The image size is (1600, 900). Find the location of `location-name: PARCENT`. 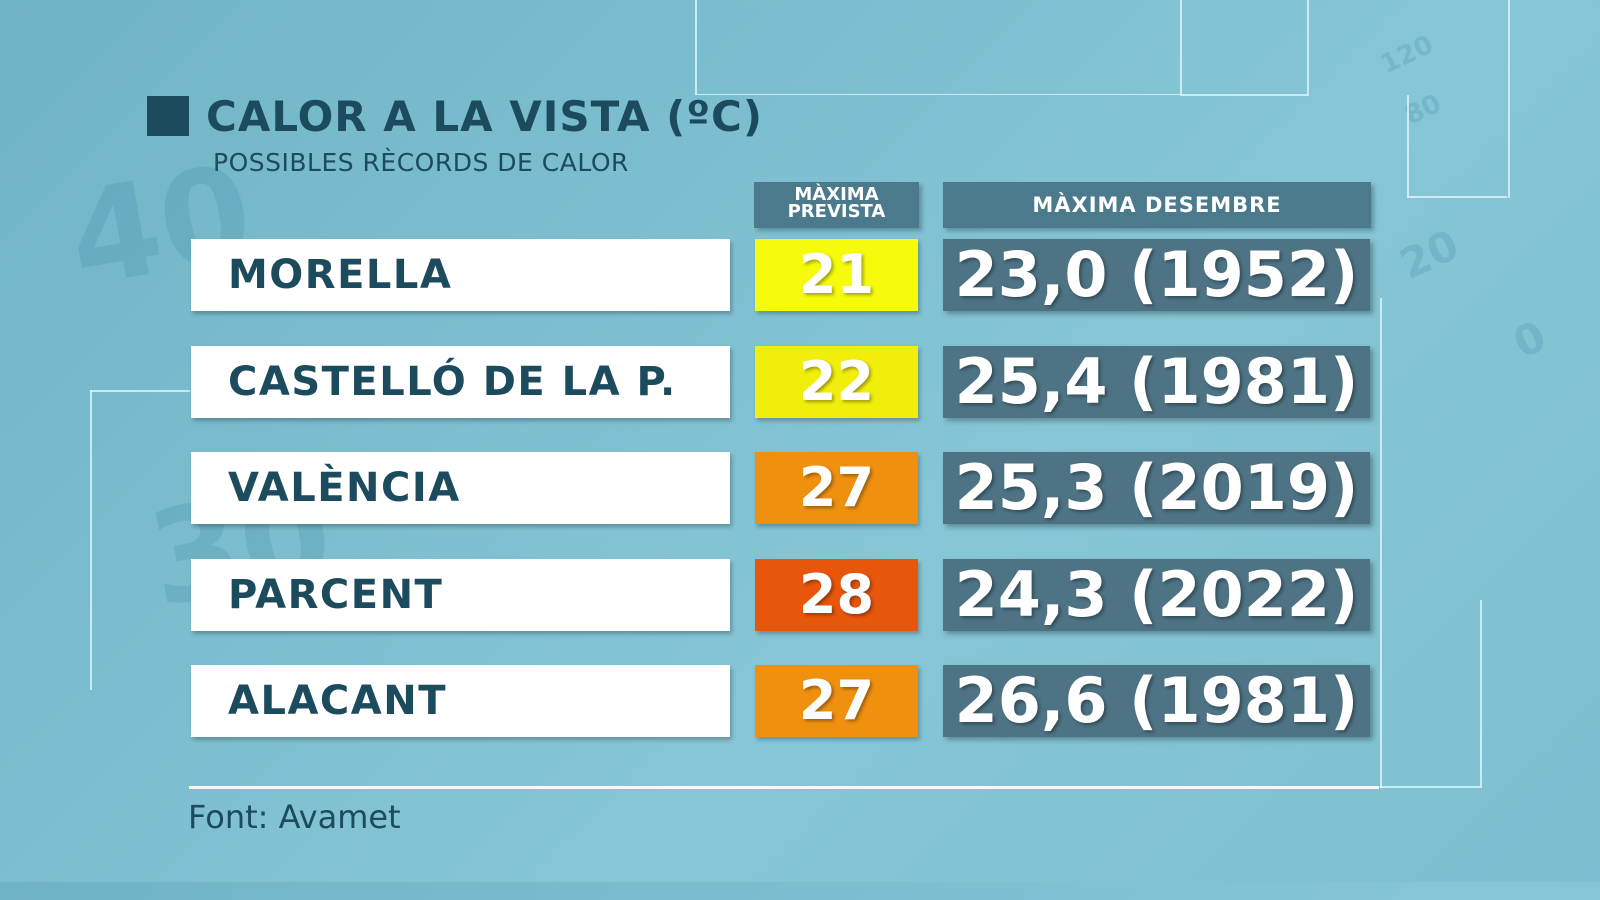

location-name: PARCENT is located at coordinates (460, 595).